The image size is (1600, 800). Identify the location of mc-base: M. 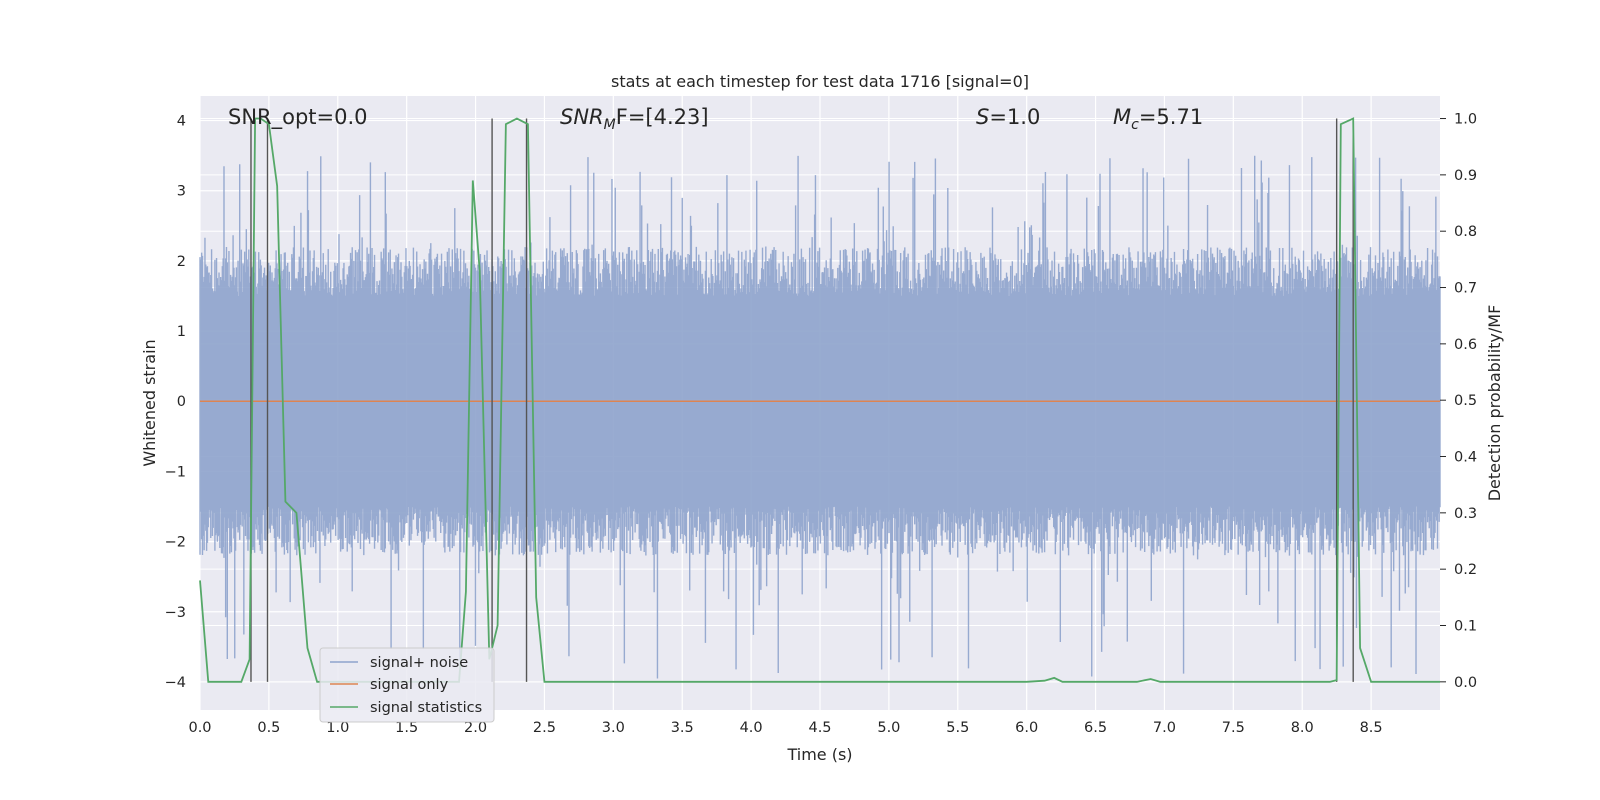
(1122, 117).